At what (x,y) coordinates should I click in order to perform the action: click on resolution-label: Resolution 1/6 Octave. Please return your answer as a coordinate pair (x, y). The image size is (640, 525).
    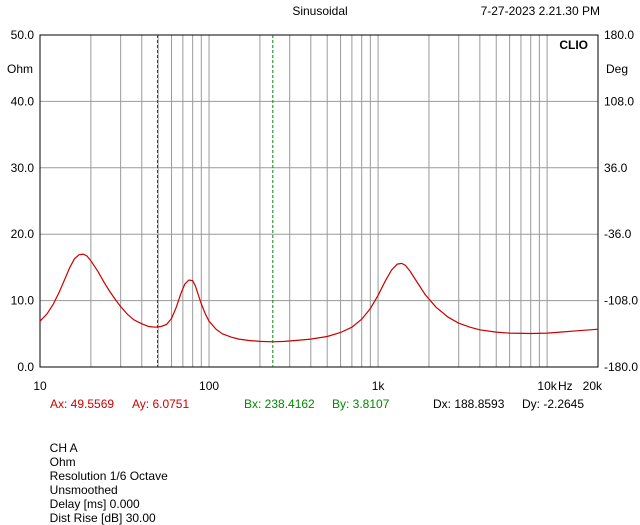
    Looking at the image, I should click on (108, 476).